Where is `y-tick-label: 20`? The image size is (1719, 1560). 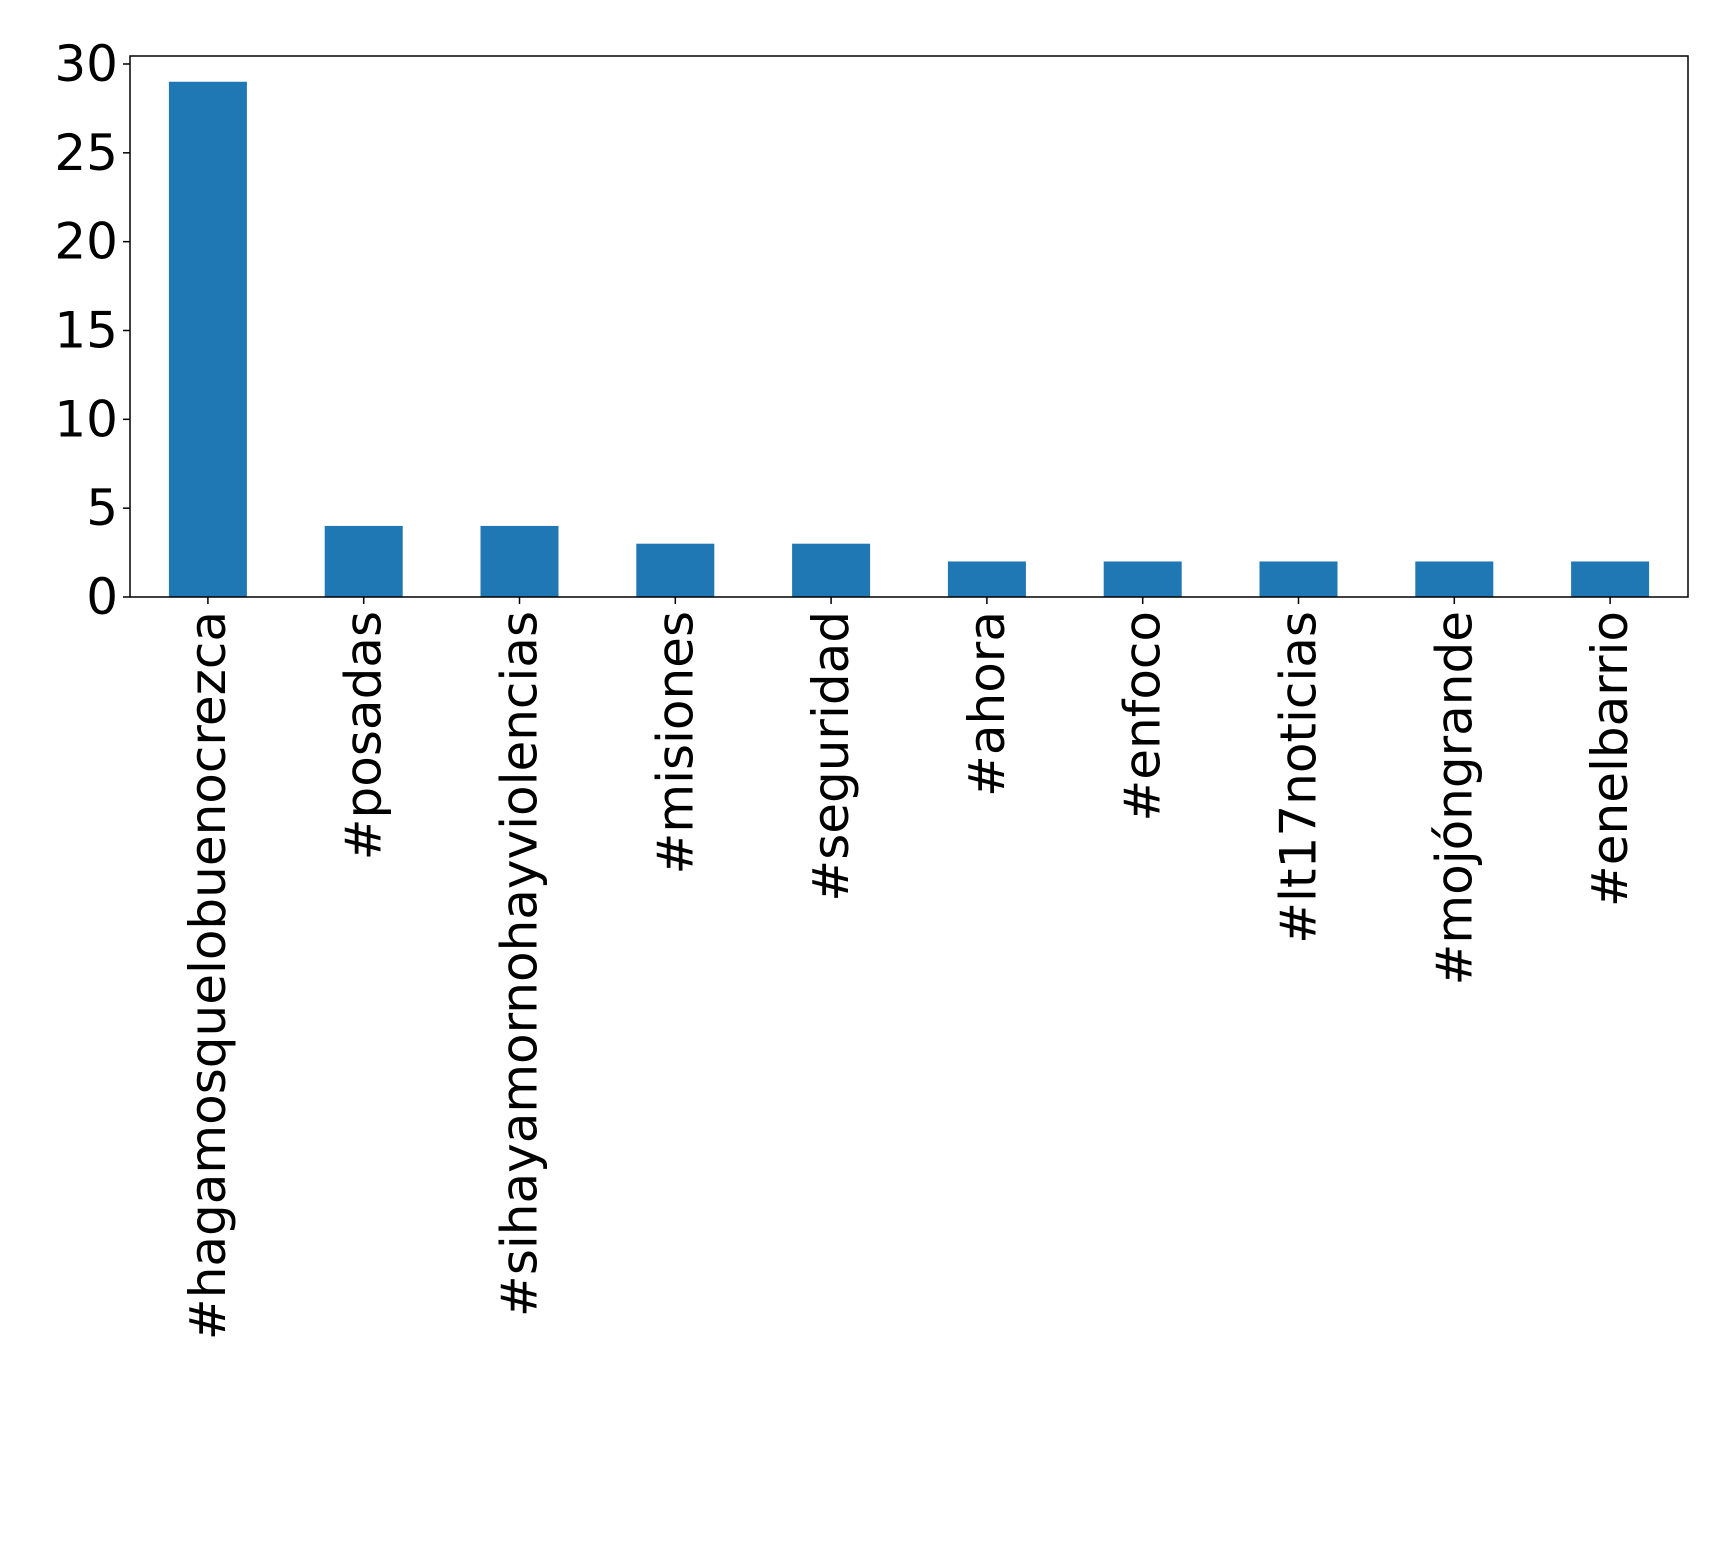 y-tick-label: 20 is located at coordinates (86, 242).